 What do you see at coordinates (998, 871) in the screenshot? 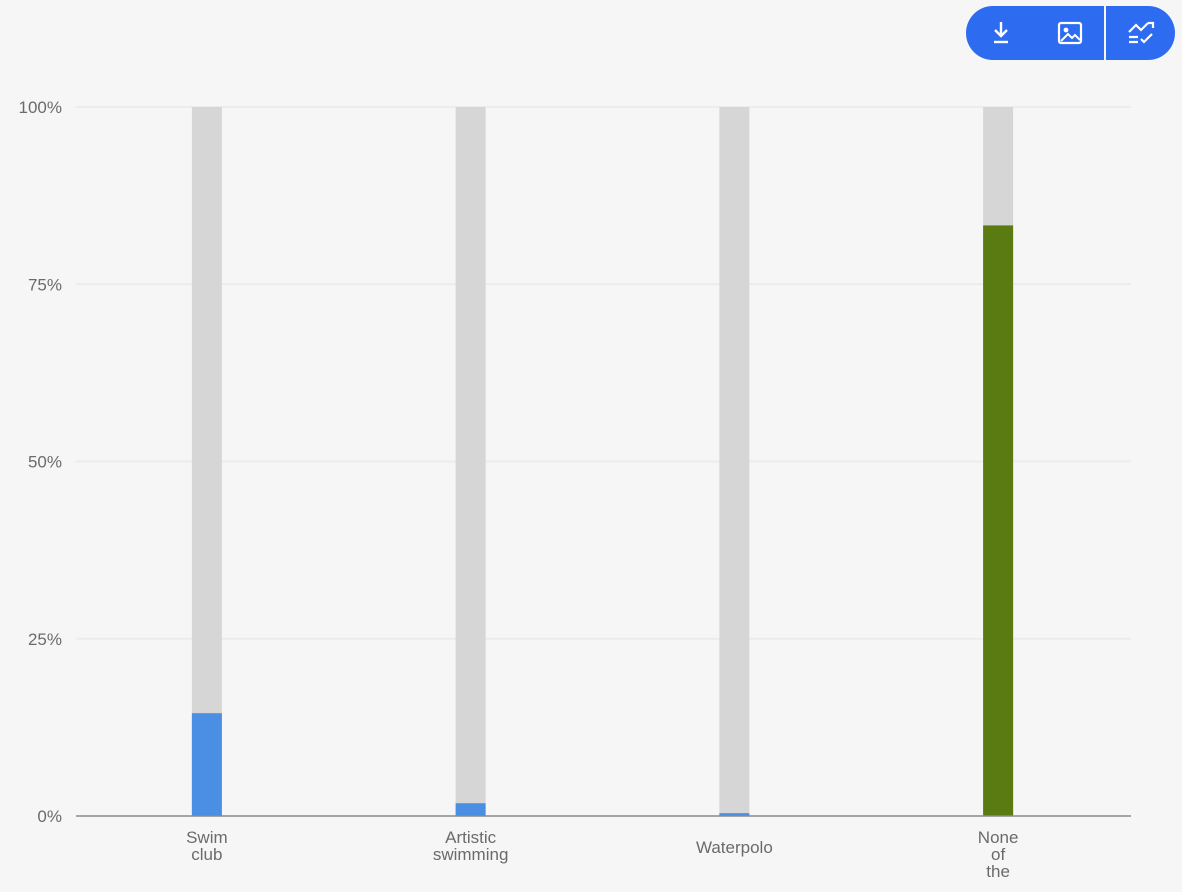
I see `x-tick-label: the` at bounding box center [998, 871].